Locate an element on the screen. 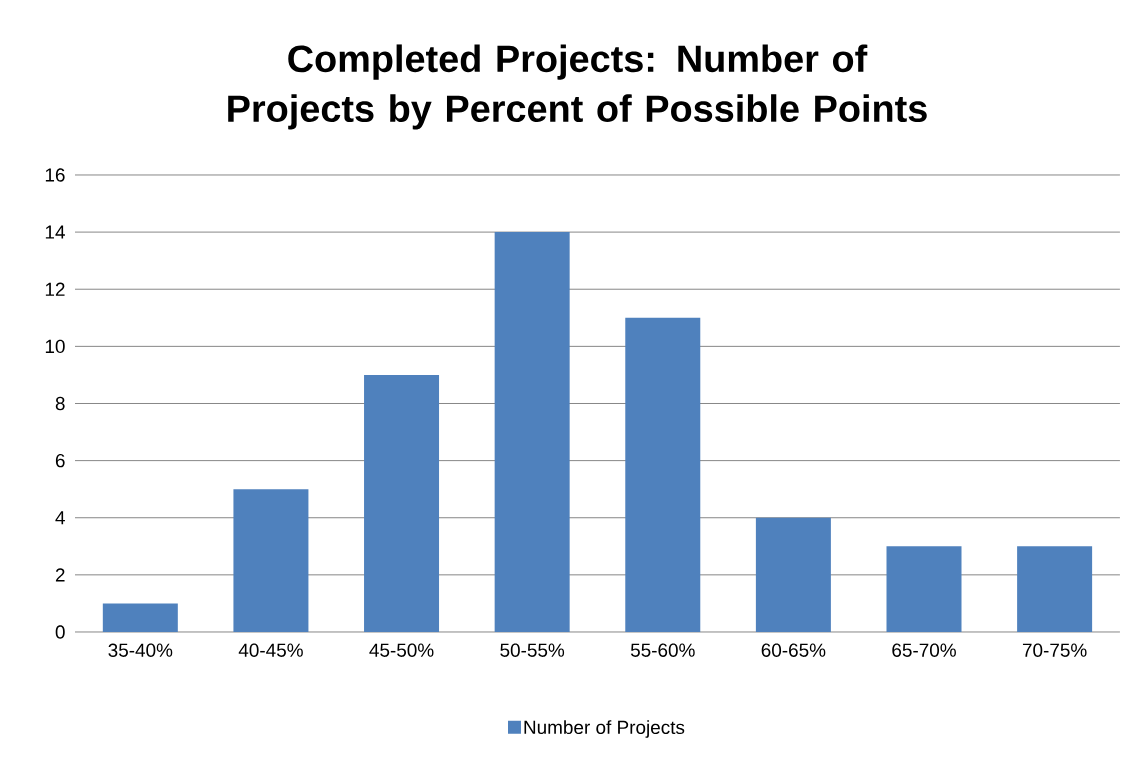  y-tick-label: 2 is located at coordinates (60, 575).